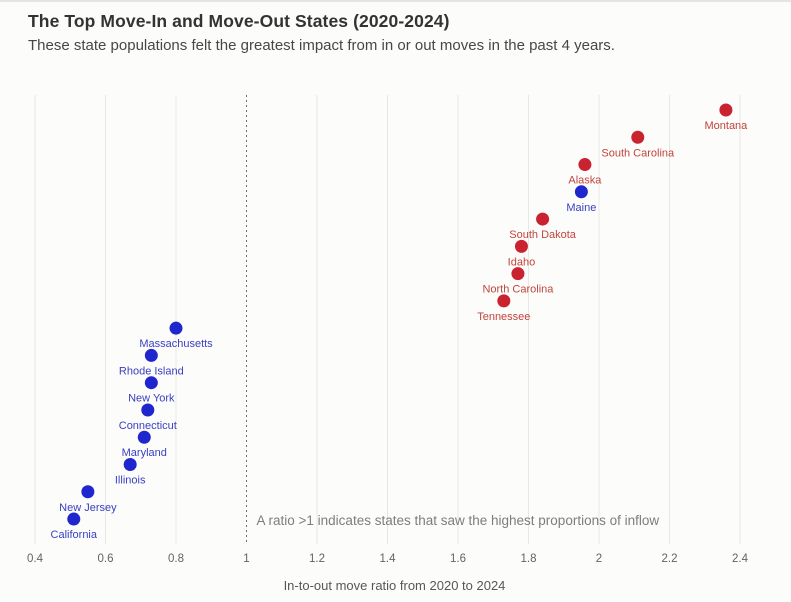 This screenshot has width=791, height=602. Describe the element at coordinates (740, 559) in the screenshot. I see `x-tick-label: 2.4` at that location.